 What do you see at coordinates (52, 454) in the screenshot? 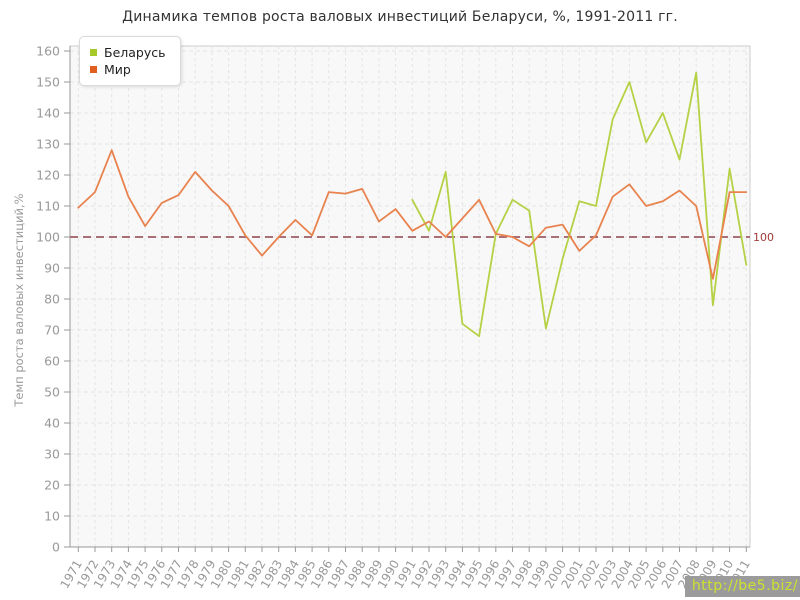
I see `y-tick-label: 30` at bounding box center [52, 454].